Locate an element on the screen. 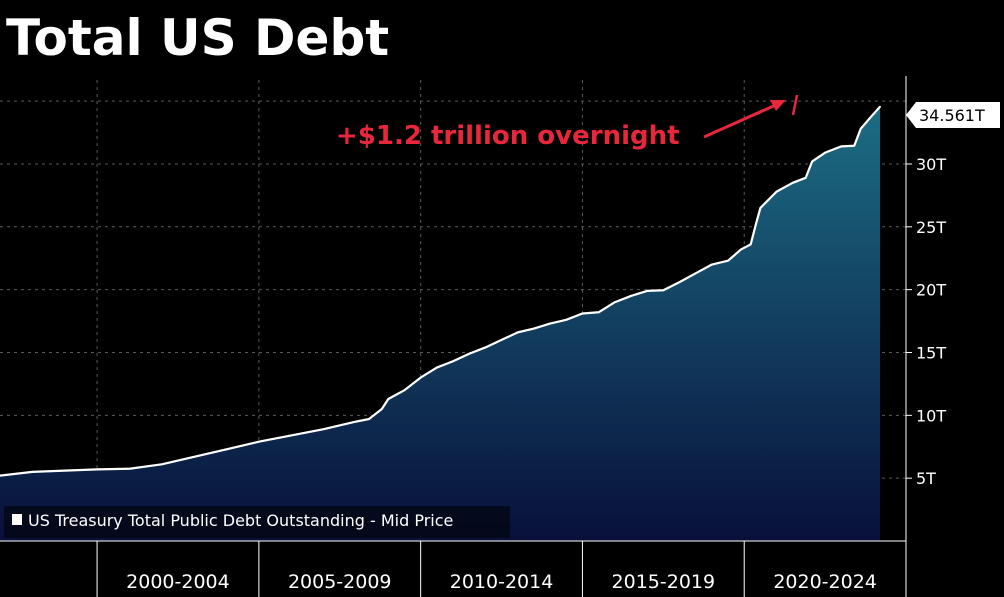 Image resolution: width=1004 pixels, height=597 pixels. last-value-badge-shape is located at coordinates (953, 115).